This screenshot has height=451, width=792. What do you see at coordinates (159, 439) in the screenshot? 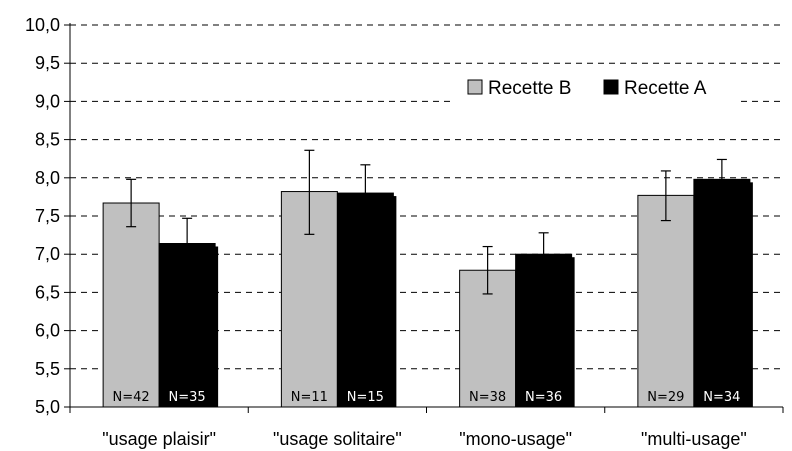
I see `category-label: "usage plaisir"` at bounding box center [159, 439].